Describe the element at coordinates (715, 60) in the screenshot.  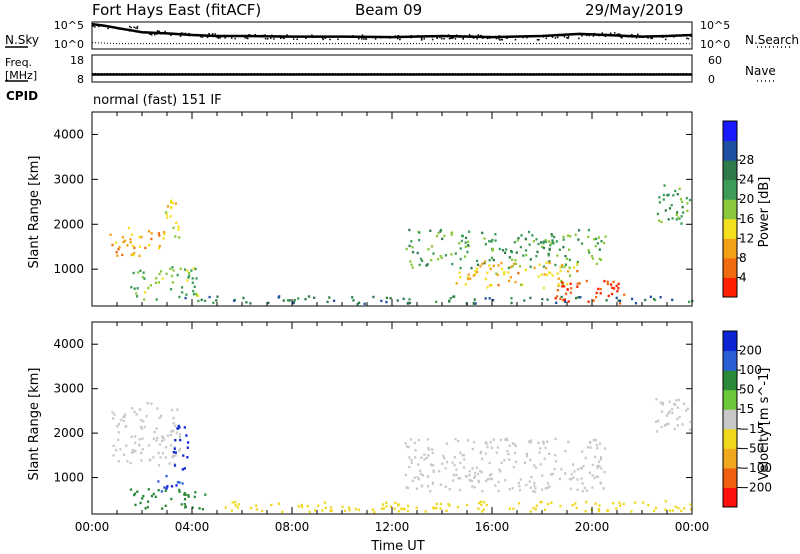
I see `nave-tick-right: 60` at that location.